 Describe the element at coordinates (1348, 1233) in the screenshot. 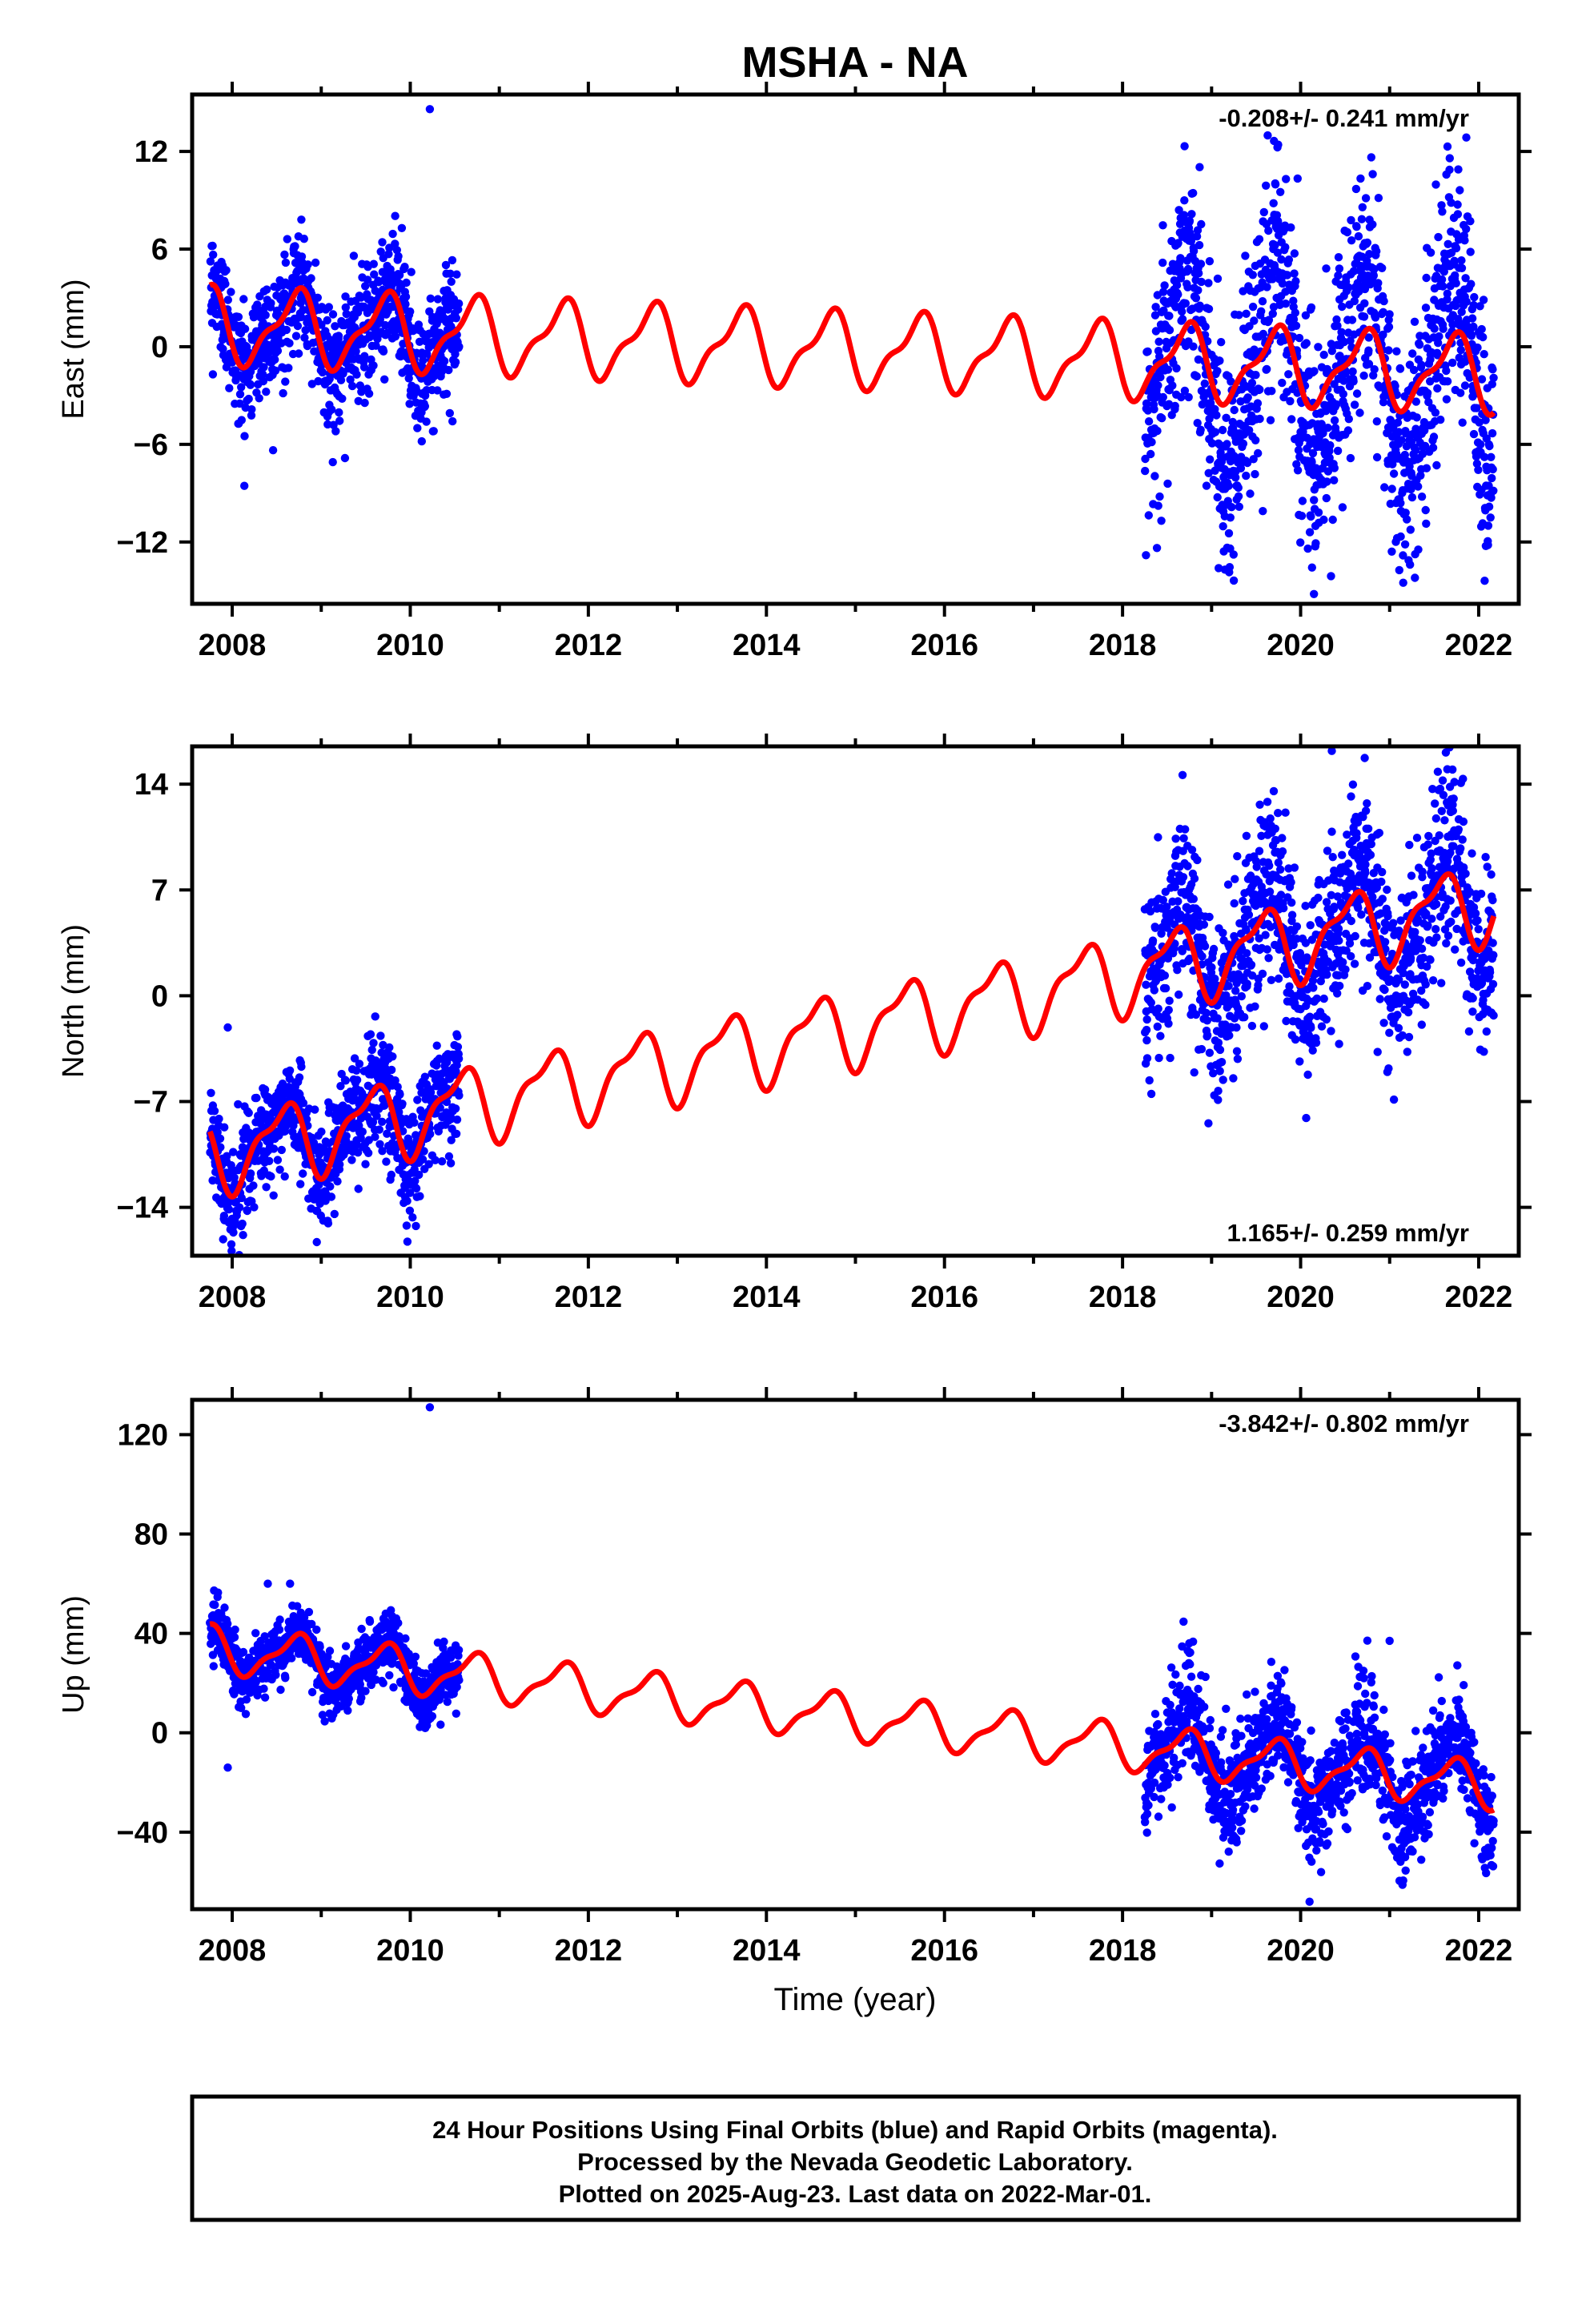

I see `north-rate-label: 1.165+/- 0.259 mm/yr` at that location.